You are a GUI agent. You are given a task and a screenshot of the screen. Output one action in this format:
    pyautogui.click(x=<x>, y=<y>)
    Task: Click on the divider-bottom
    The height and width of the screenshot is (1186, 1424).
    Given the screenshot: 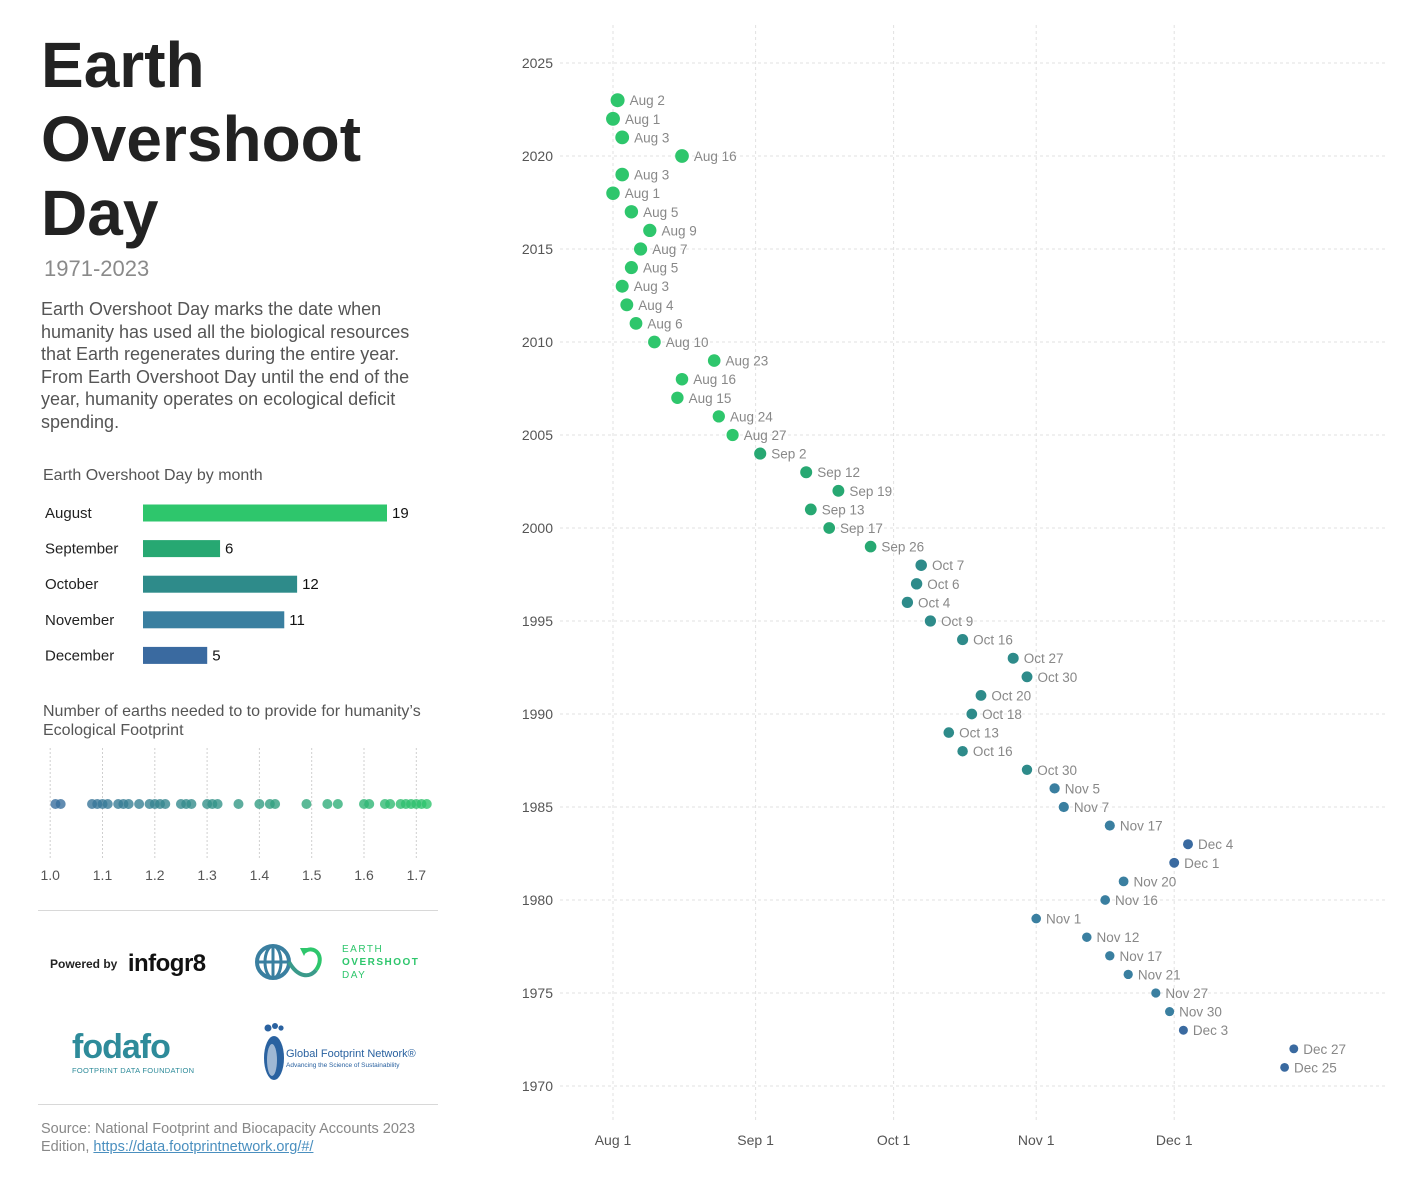 What is the action you would take?
    pyautogui.click(x=238, y=1104)
    